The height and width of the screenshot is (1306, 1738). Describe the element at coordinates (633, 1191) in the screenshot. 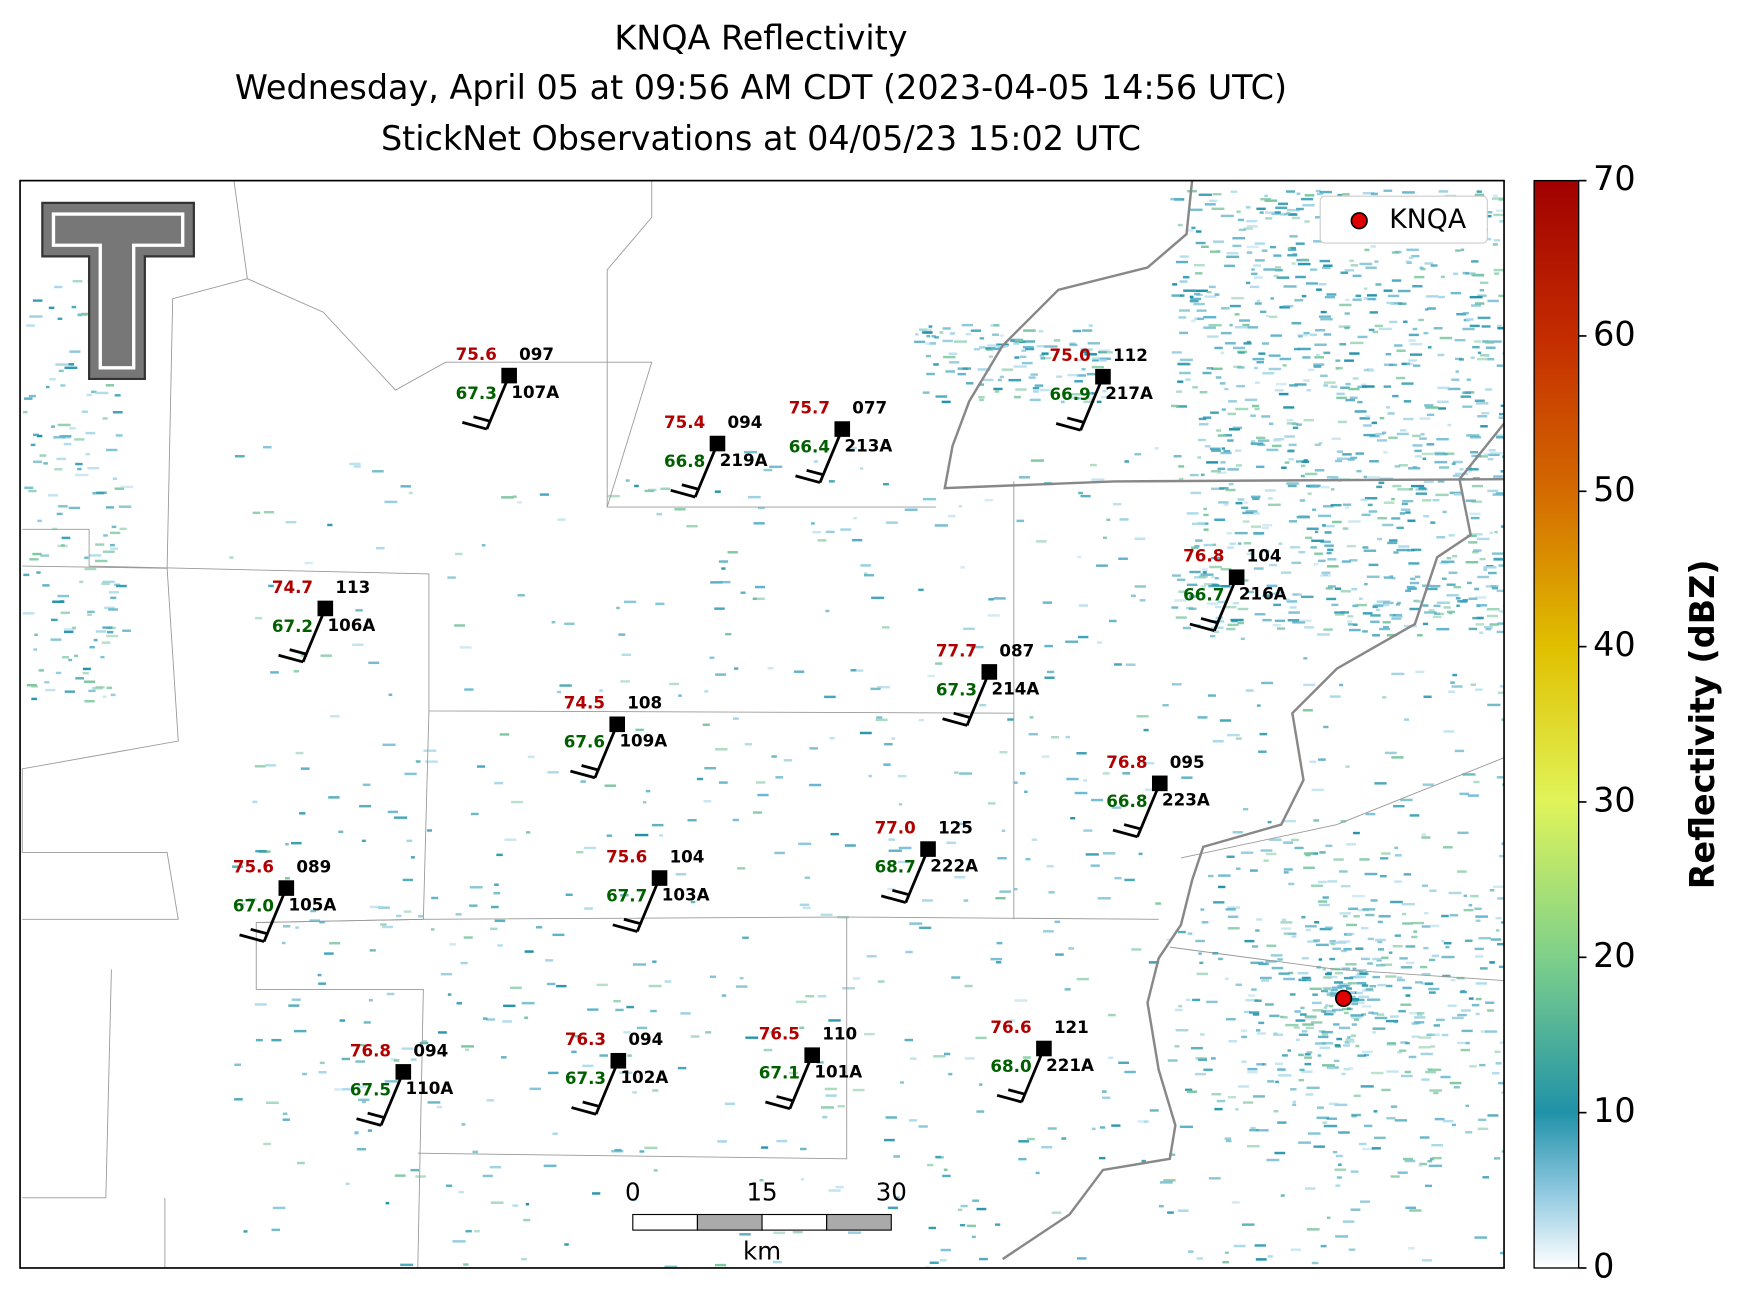

I see `scale-tick-label: 0` at that location.